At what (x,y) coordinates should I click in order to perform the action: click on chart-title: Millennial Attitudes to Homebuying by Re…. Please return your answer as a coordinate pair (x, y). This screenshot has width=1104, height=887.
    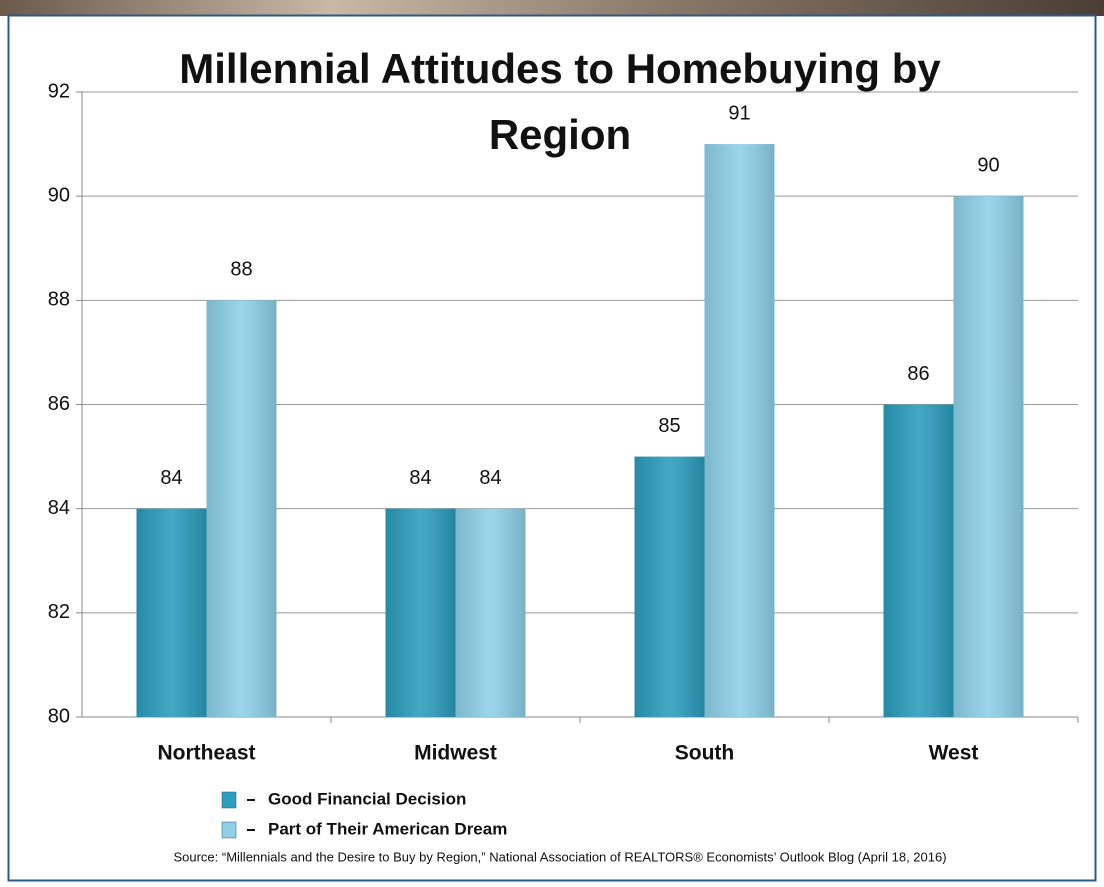
    Looking at the image, I should click on (560, 101).